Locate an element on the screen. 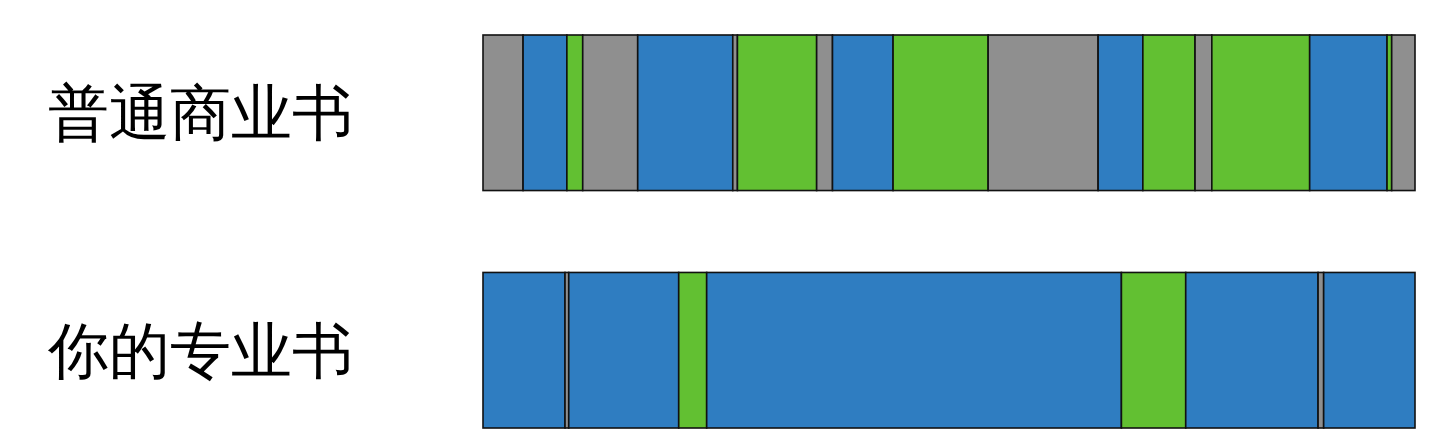  bar is located at coordinates (1403, 113).